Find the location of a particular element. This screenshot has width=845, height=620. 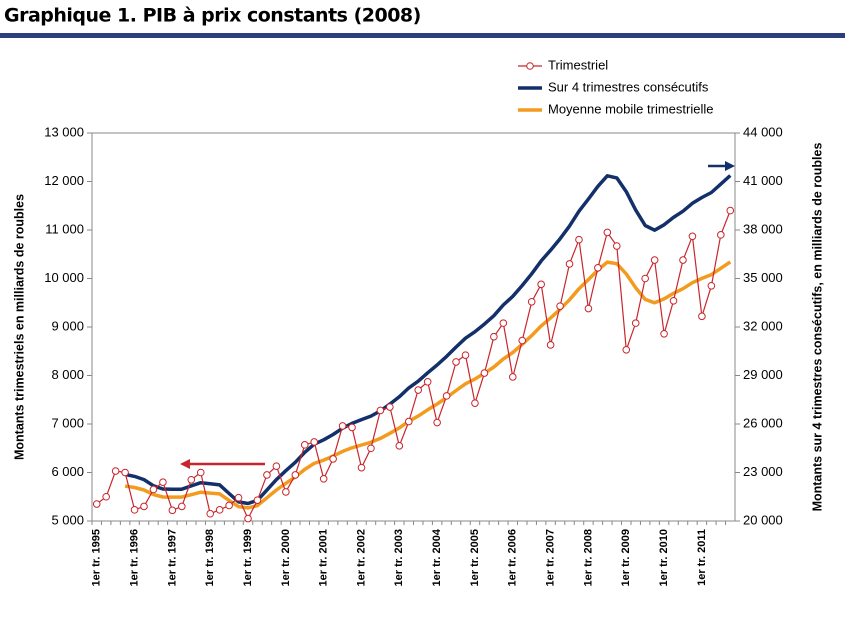

x-tick-label: 1er tr. 1996 is located at coordinates (134, 558).